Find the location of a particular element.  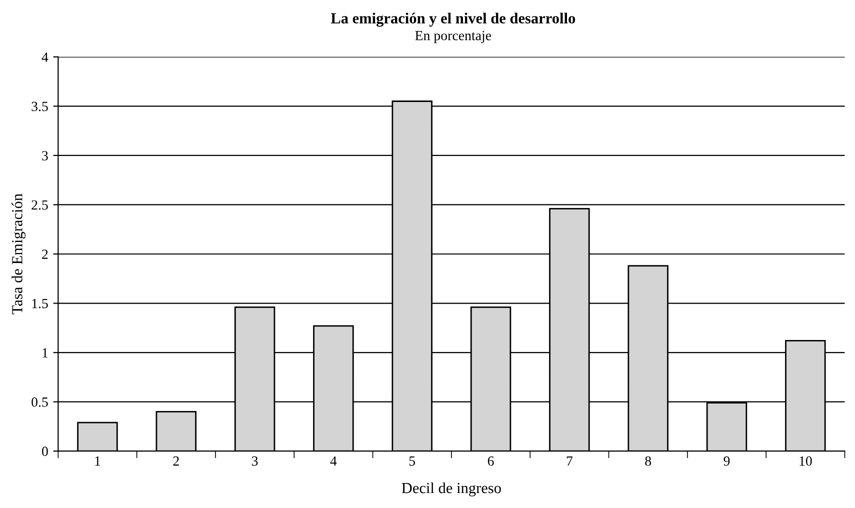

x-tick-label: 1 is located at coordinates (97, 461).